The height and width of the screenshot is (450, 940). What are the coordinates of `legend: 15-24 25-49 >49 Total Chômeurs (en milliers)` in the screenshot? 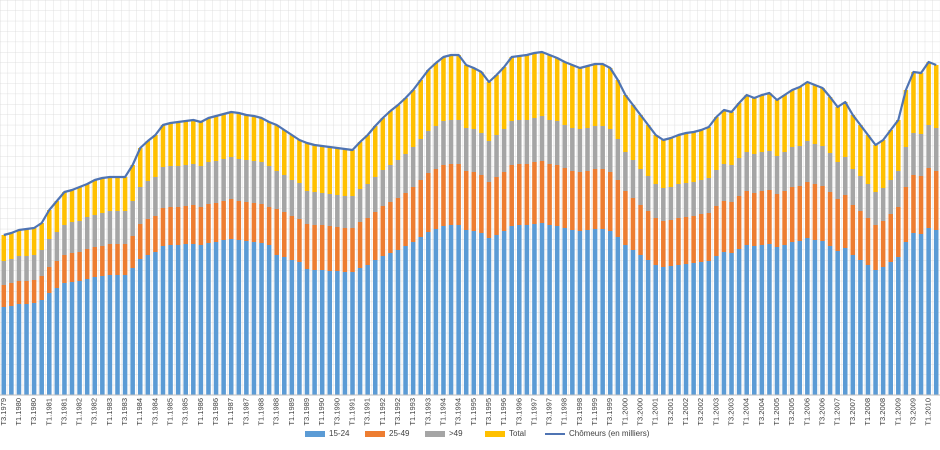 It's located at (477, 433).